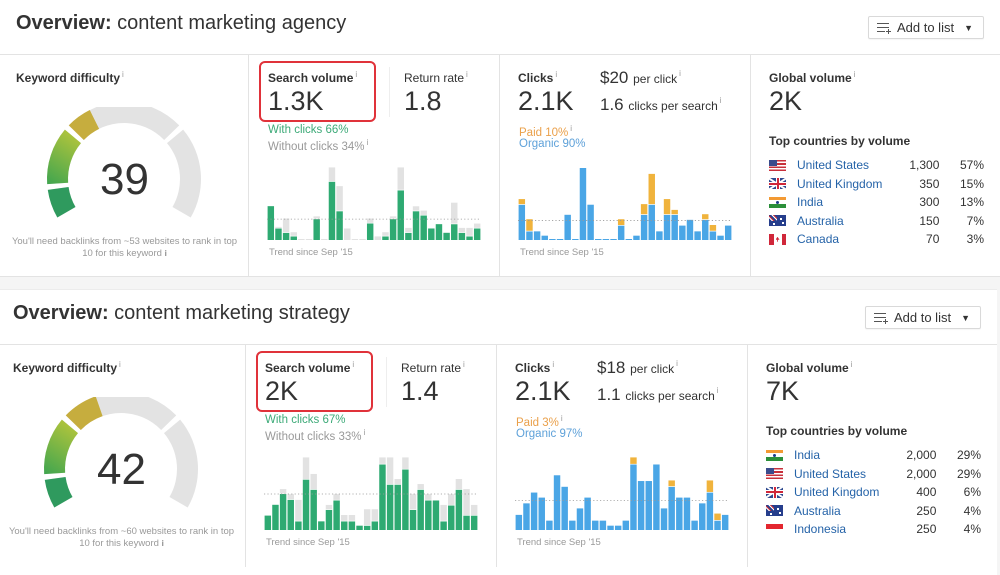  Describe the element at coordinates (658, 394) in the screenshot. I see `clicks-per-search: 1.1 clicks per search i` at that location.